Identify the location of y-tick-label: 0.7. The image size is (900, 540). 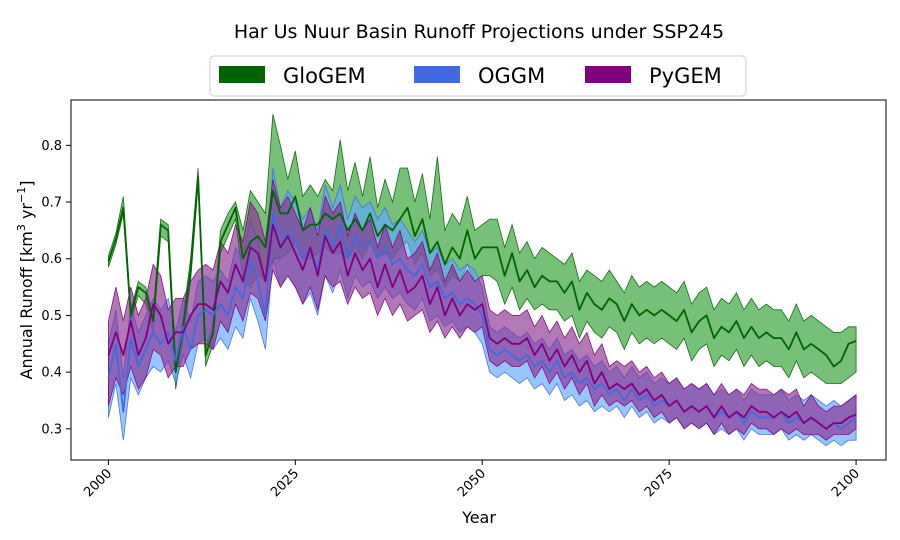
(51, 203).